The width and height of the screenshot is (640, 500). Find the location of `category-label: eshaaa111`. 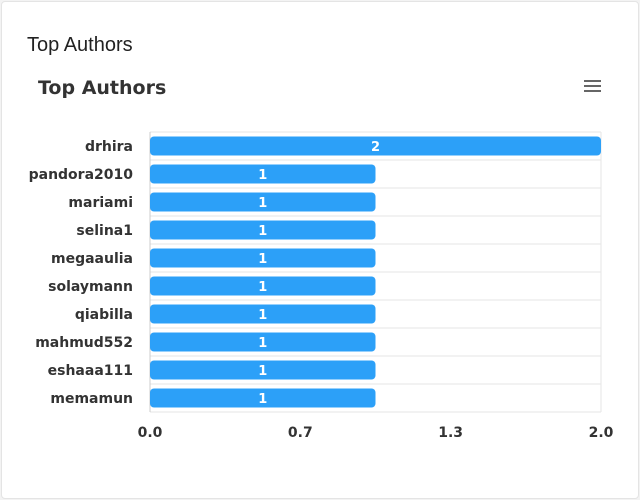

category-label: eshaaa111 is located at coordinates (90, 371).